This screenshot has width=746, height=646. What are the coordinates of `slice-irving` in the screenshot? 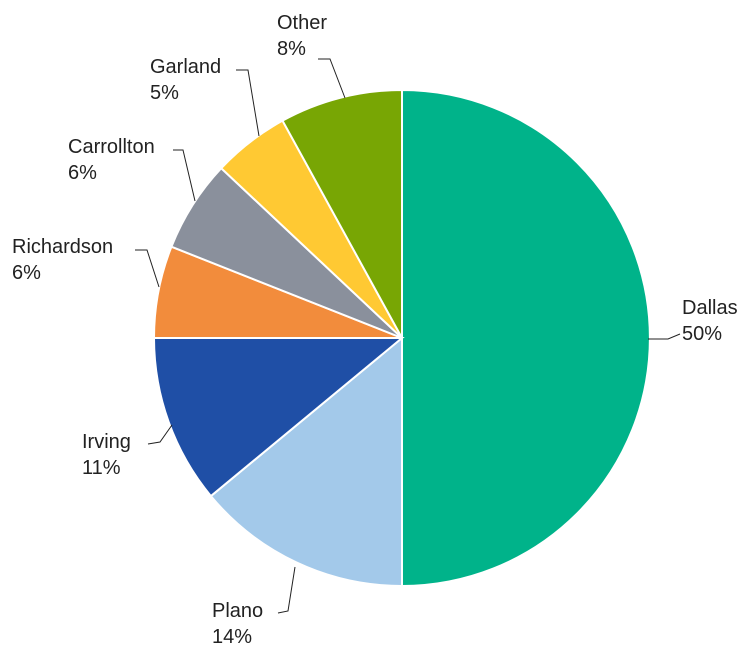 It's located at (278, 417).